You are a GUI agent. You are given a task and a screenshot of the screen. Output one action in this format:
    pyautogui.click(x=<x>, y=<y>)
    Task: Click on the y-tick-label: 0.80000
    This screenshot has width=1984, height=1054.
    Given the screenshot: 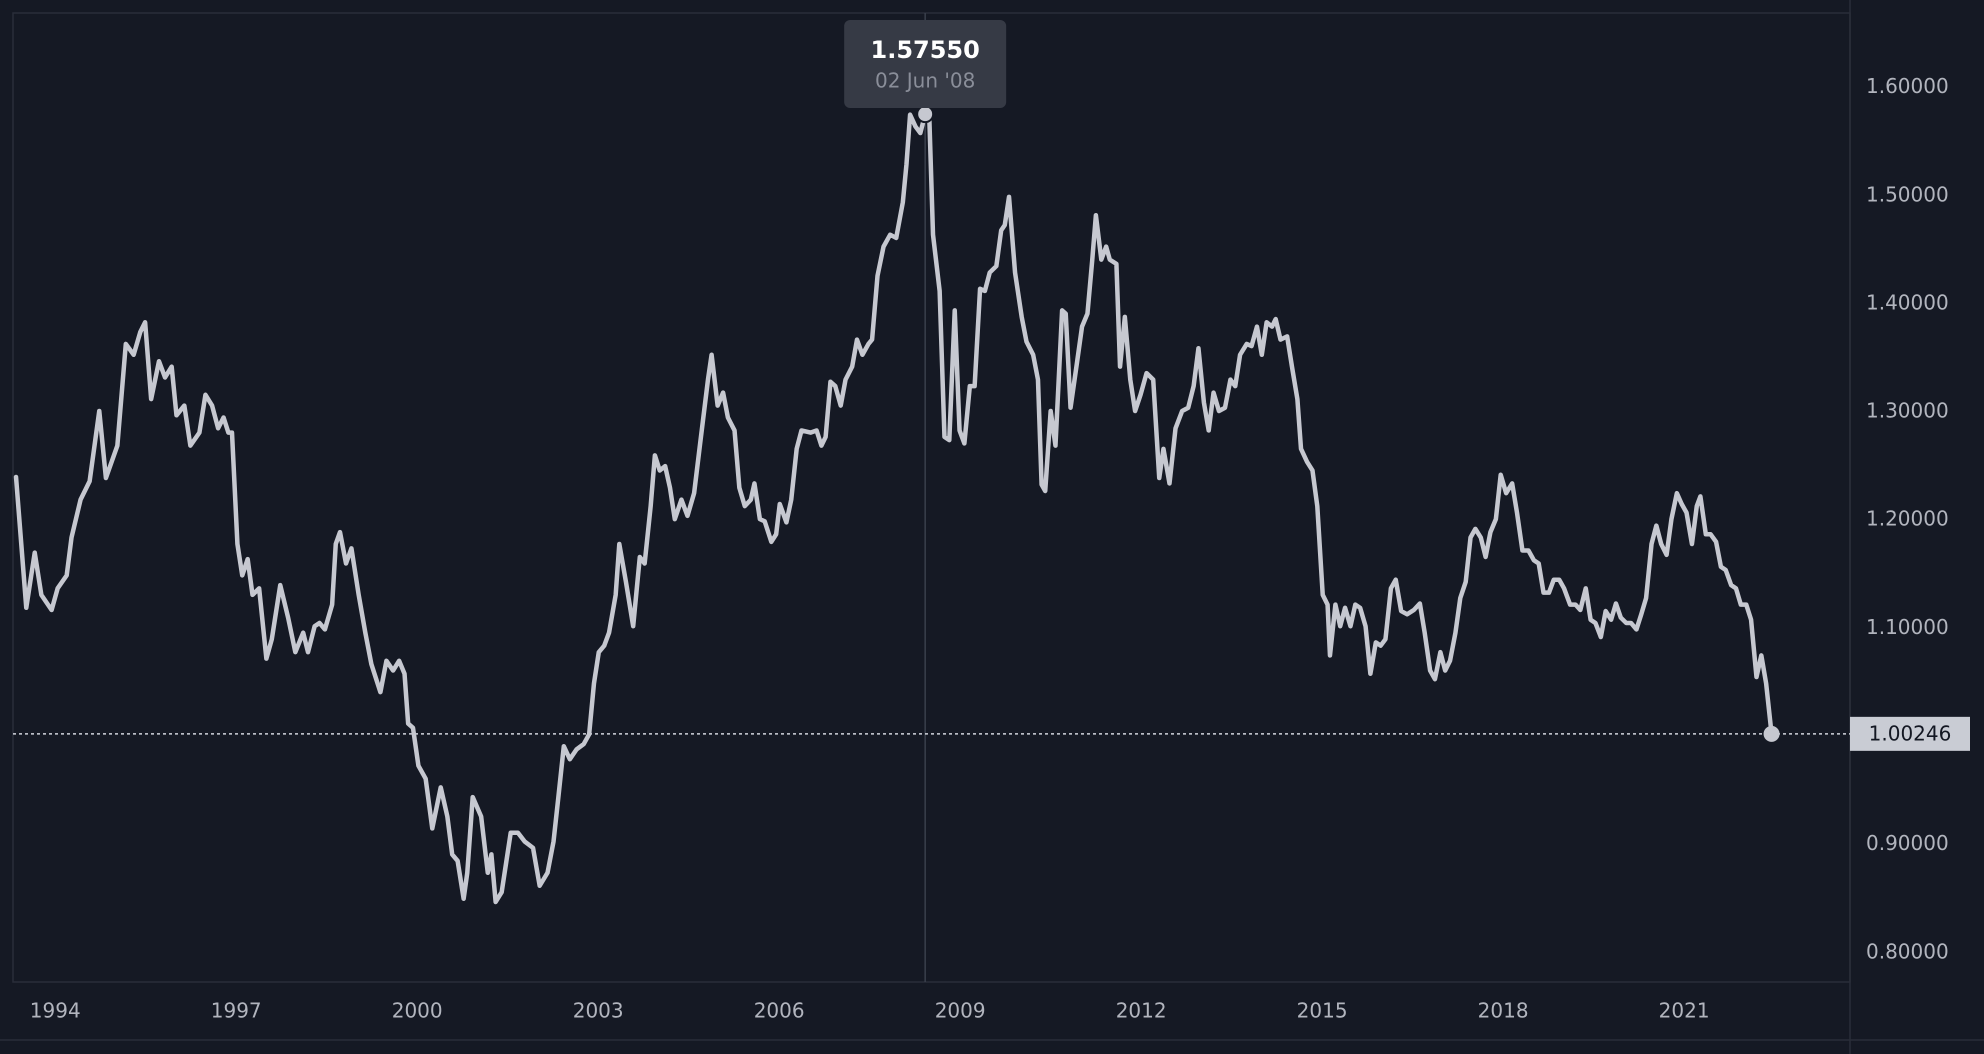 What is the action you would take?
    pyautogui.click(x=1907, y=951)
    